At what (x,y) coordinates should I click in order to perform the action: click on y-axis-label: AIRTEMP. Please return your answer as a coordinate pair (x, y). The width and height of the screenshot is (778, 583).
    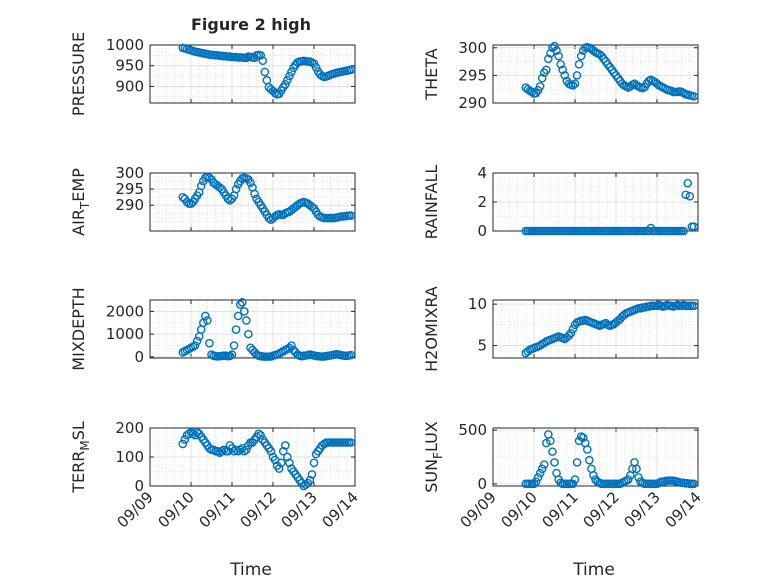
    Looking at the image, I should click on (80, 202).